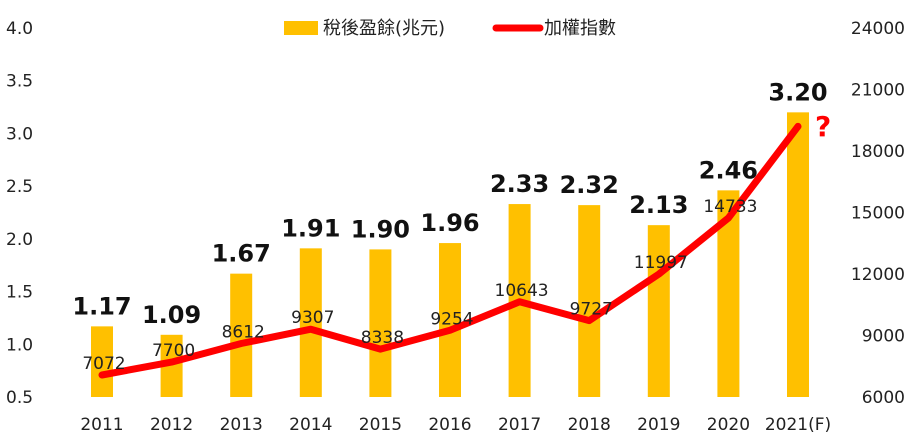 This screenshot has width=921, height=446. What do you see at coordinates (310, 228) in the screenshot?
I see `bar-value-label: 1.91` at bounding box center [310, 228].